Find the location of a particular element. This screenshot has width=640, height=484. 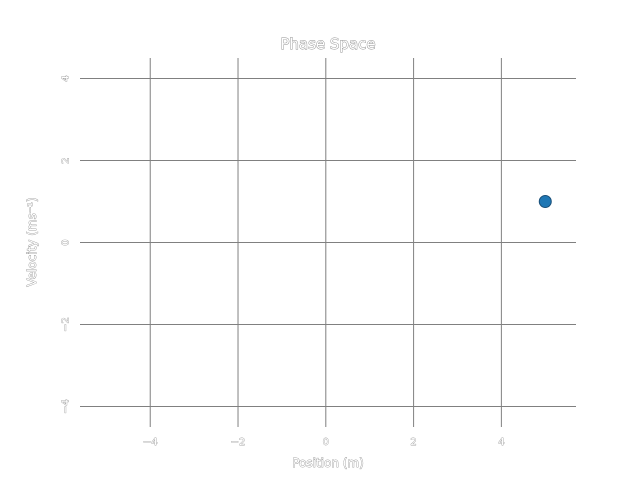

y-tick-label: 2 is located at coordinates (66, 160).